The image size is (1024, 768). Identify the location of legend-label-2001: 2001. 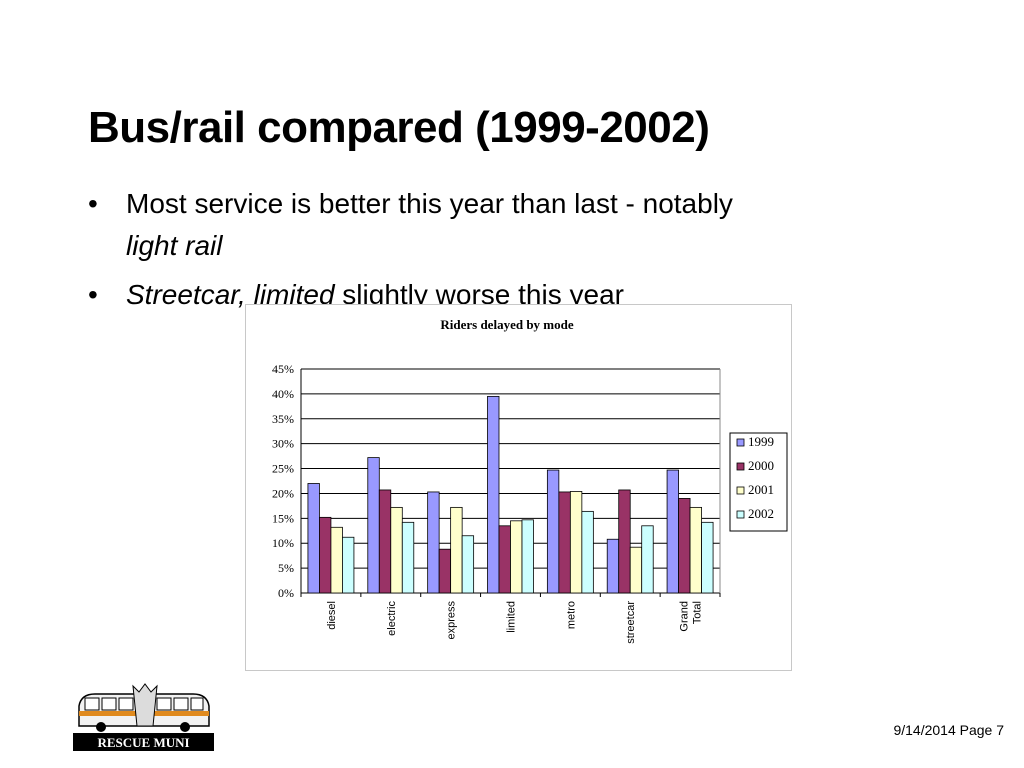
(761, 489).